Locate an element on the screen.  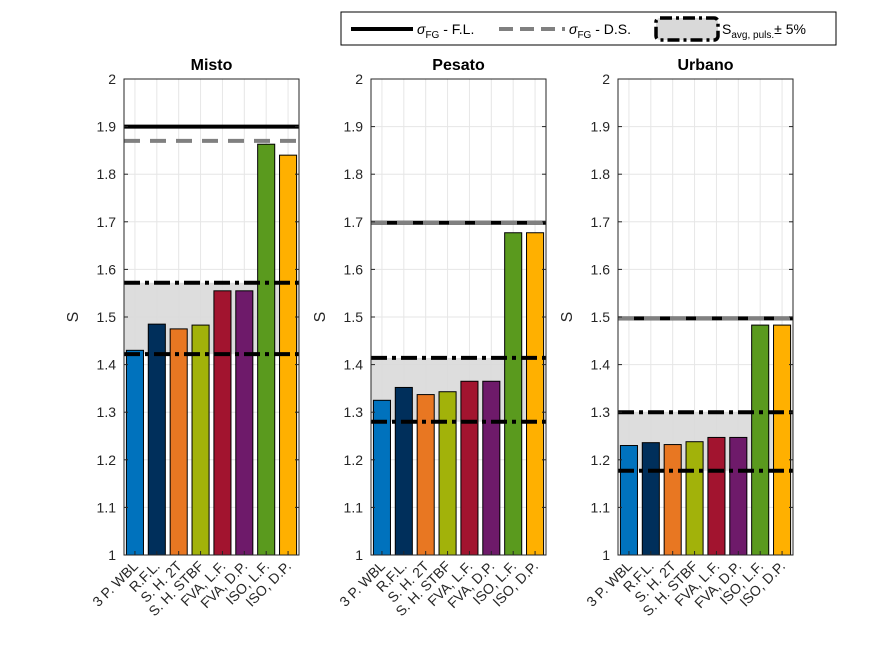
legend-ds-label: σFG - D.S. is located at coordinates (600, 31).